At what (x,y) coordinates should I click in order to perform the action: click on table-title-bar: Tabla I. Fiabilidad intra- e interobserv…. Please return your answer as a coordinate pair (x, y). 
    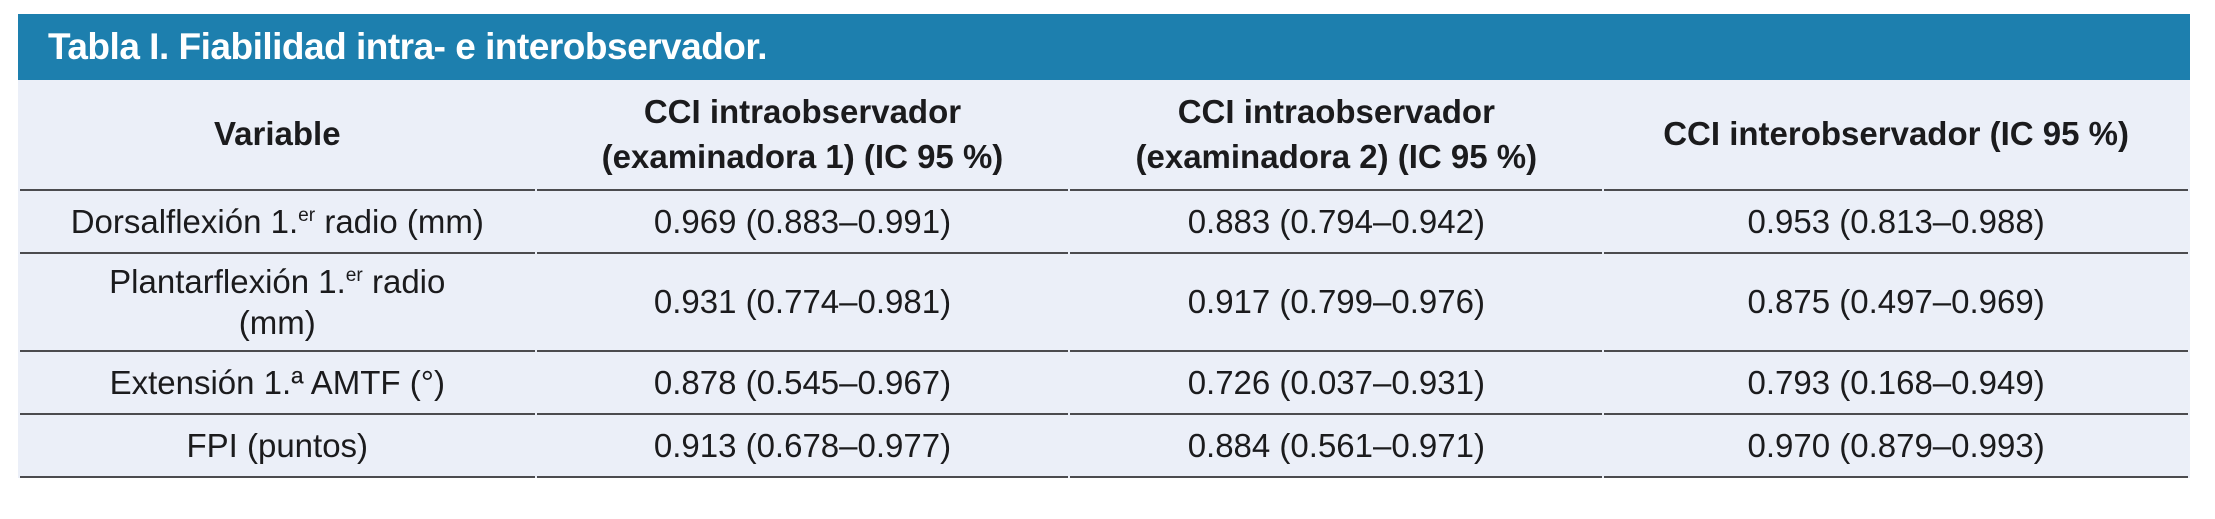
    Looking at the image, I should click on (1104, 47).